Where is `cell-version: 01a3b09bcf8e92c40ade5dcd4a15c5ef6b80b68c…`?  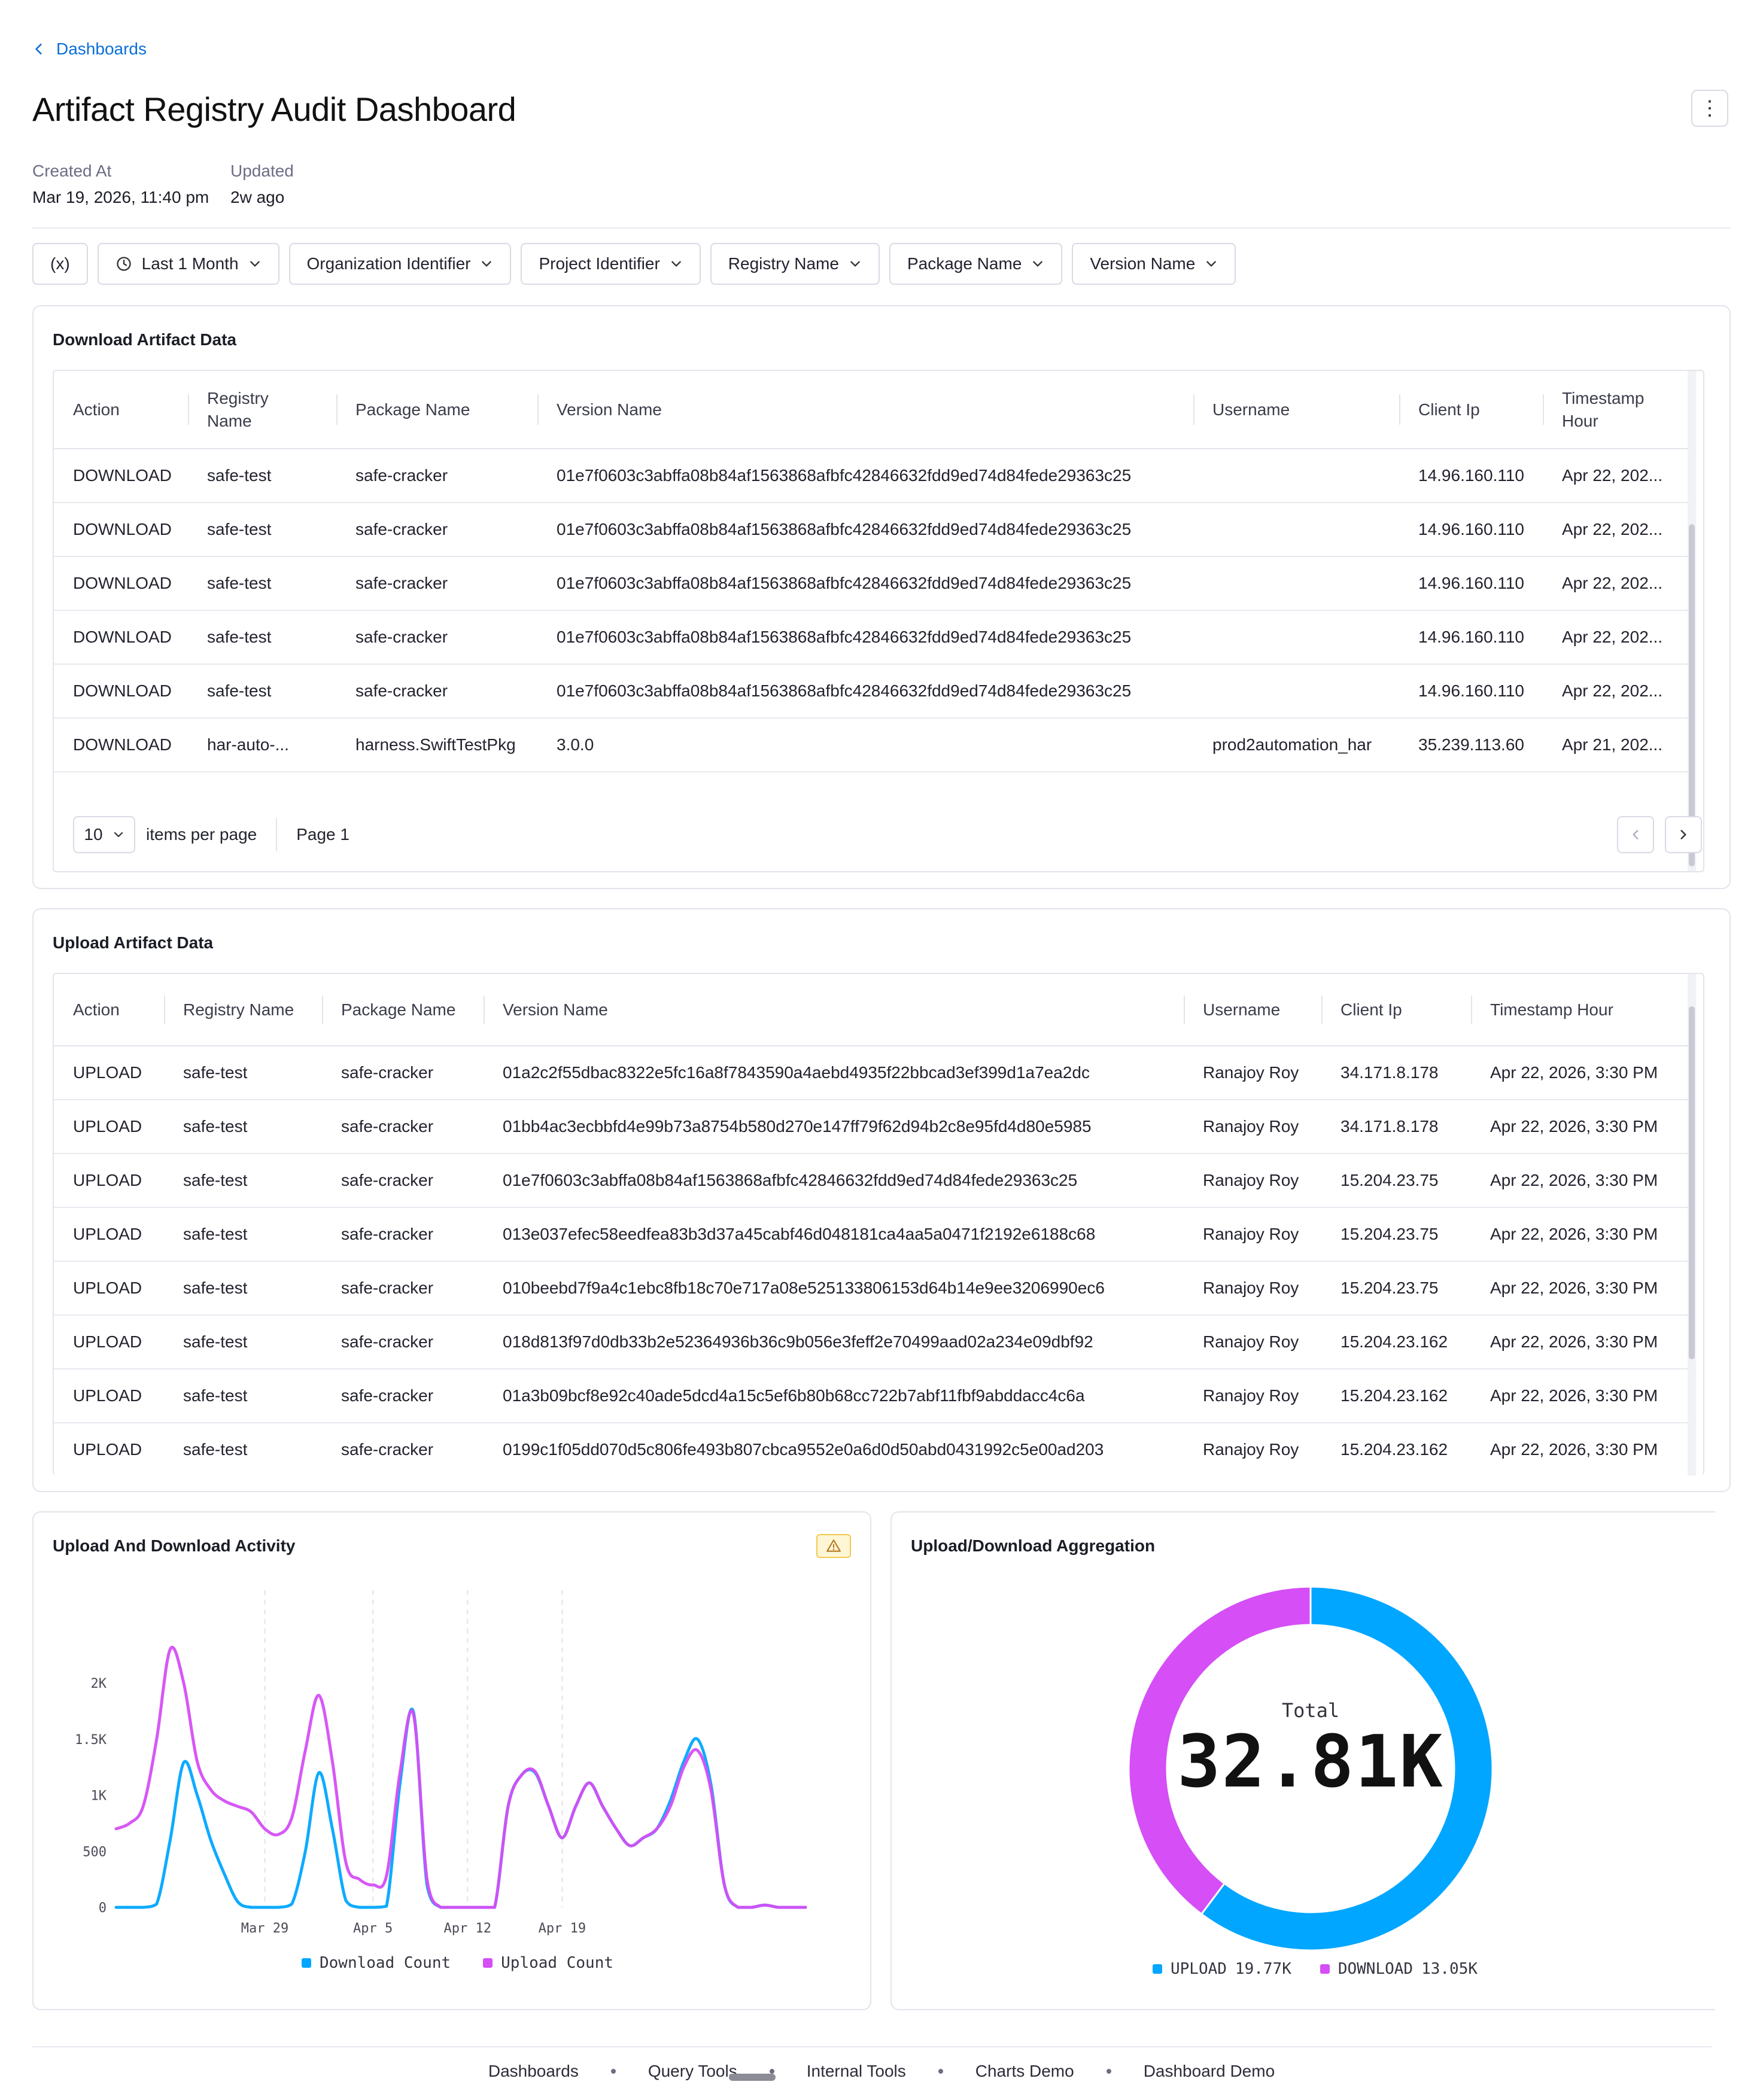 cell-version: 01a3b09bcf8e92c40ade5dcd4a15c5ef6b80b68c… is located at coordinates (834, 1396).